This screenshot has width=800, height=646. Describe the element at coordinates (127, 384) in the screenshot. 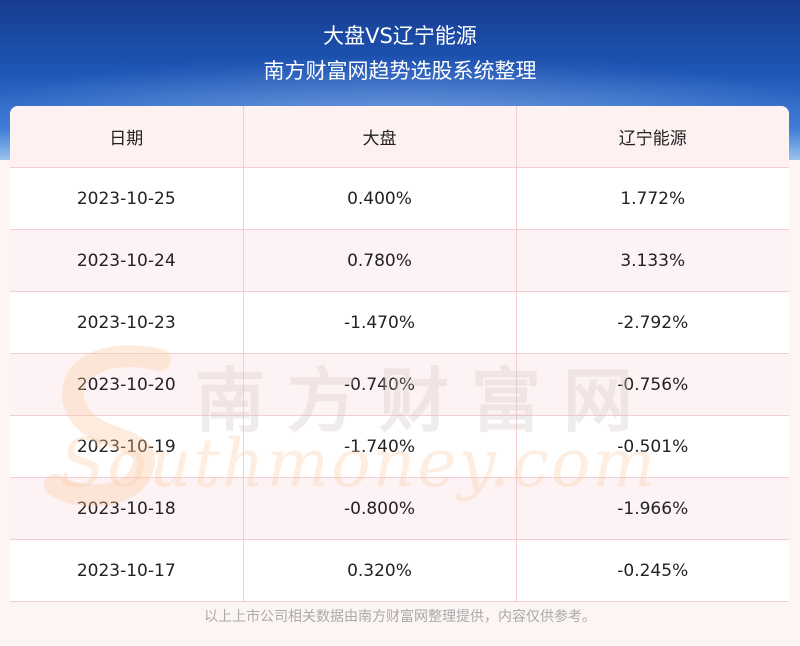

I see `cell-date: 2023-10-20` at that location.